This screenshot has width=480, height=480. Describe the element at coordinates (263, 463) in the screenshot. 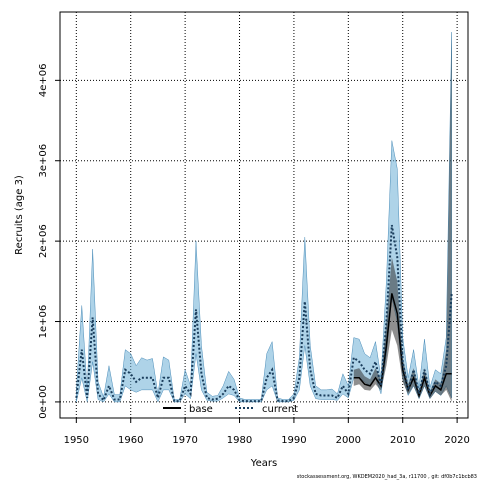

I see `x-axis-title: Years` at that location.